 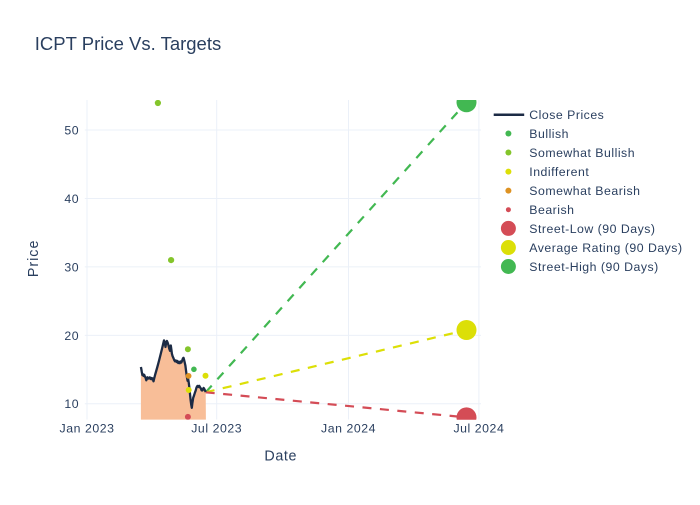 I want to click on svg-text: Street-Low (90 Days), so click(x=592, y=229).